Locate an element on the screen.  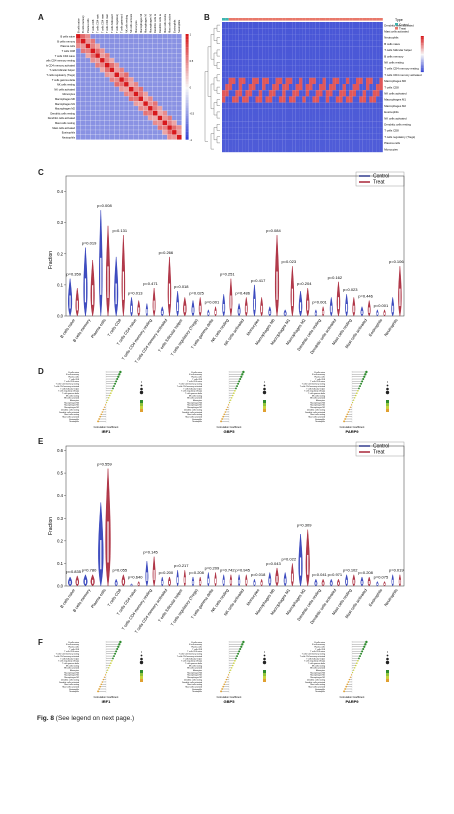
panel-d-dot is located at coordinates (226, 409).